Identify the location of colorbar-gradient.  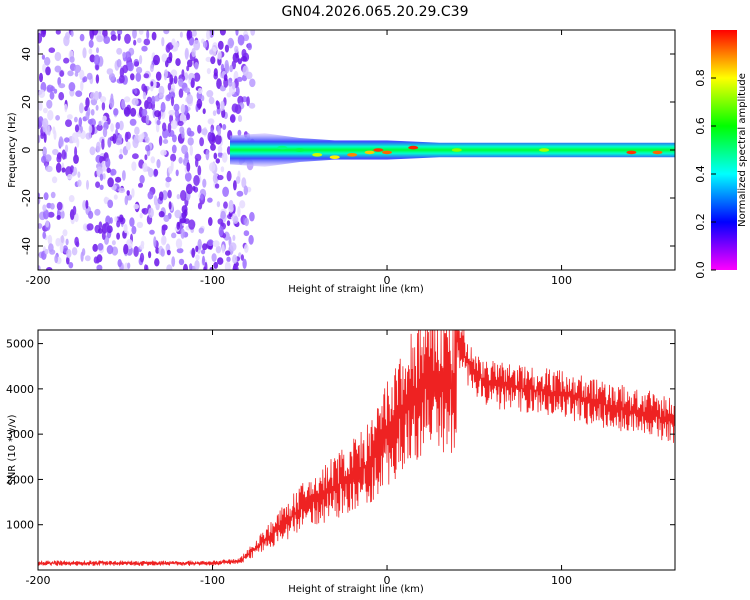
(724, 150).